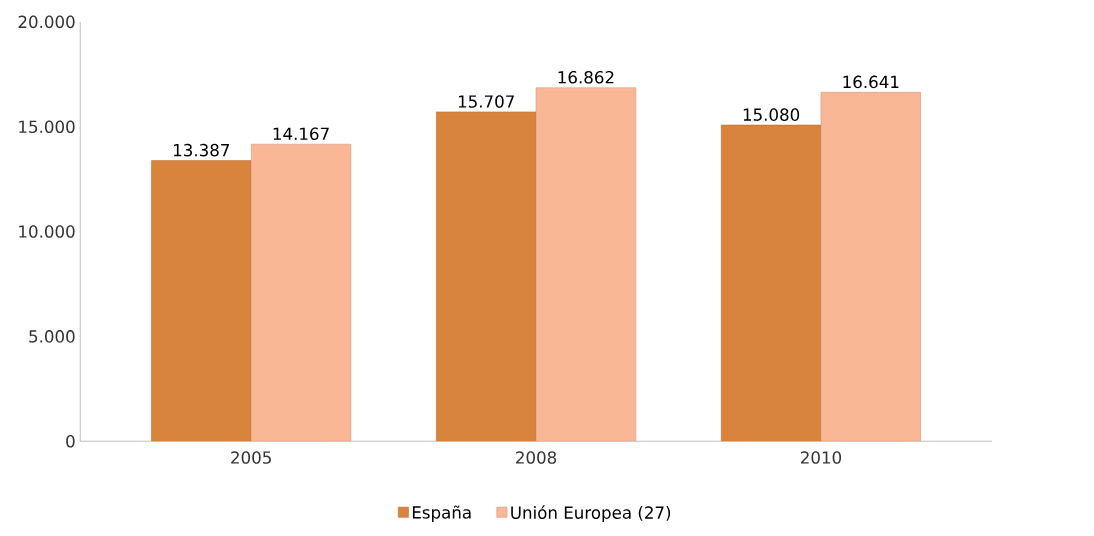  Describe the element at coordinates (771, 114) in the screenshot. I see `data-label: 15.080` at that location.